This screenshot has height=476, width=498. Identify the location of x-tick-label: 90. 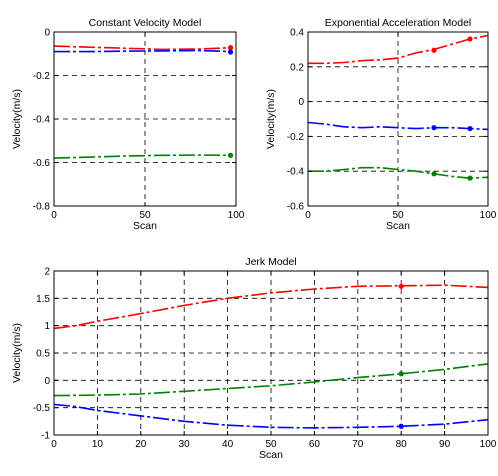
(445, 444).